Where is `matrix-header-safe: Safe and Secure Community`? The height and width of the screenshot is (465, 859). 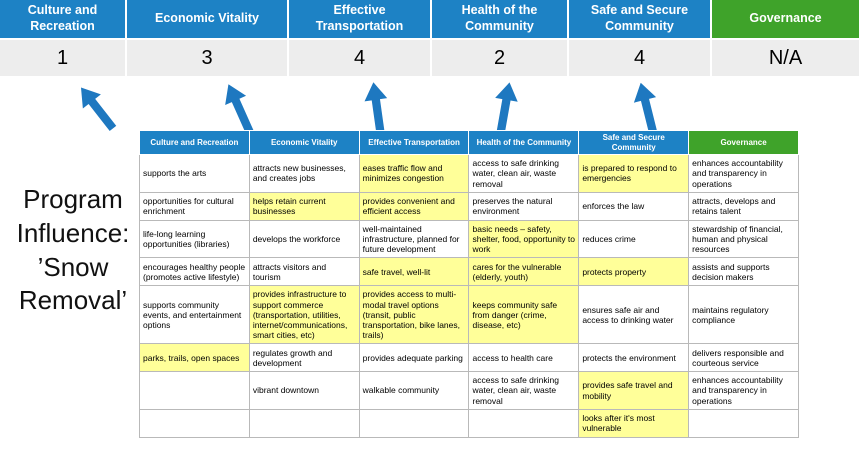 matrix-header-safe: Safe and Secure Community is located at coordinates (634, 142).